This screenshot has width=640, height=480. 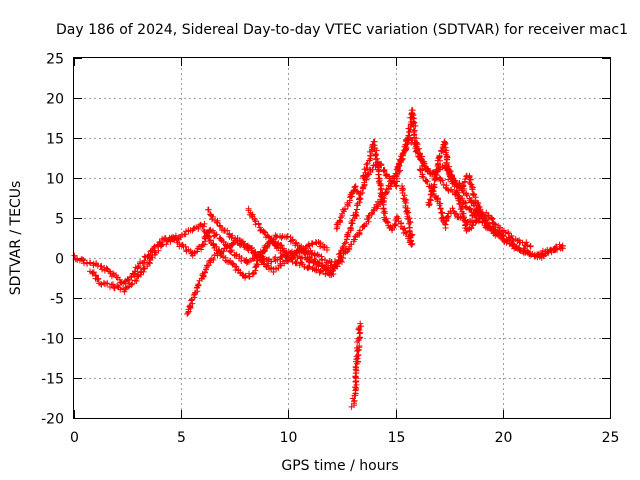 I want to click on x-tick-label: 15, so click(x=397, y=438).